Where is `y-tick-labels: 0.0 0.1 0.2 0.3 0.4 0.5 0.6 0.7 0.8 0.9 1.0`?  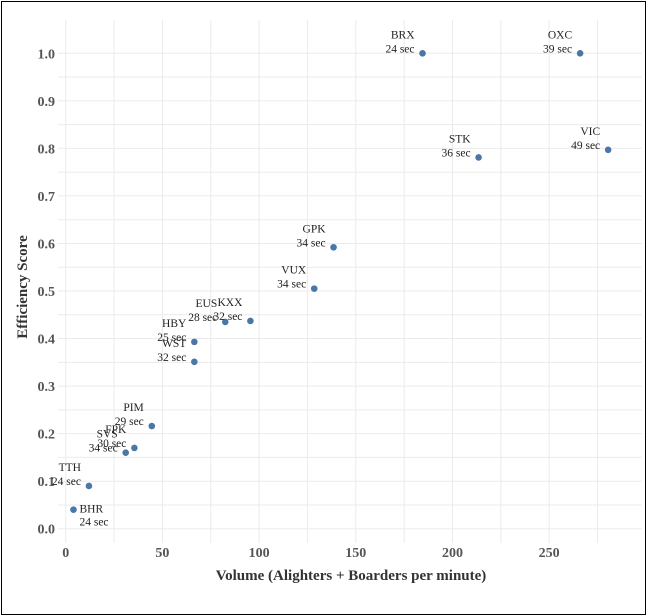
y-tick-labels: 0.0 0.1 0.2 0.3 0.4 0.5 0.6 0.7 0.8 0.9 1.0 is located at coordinates (47, 292).